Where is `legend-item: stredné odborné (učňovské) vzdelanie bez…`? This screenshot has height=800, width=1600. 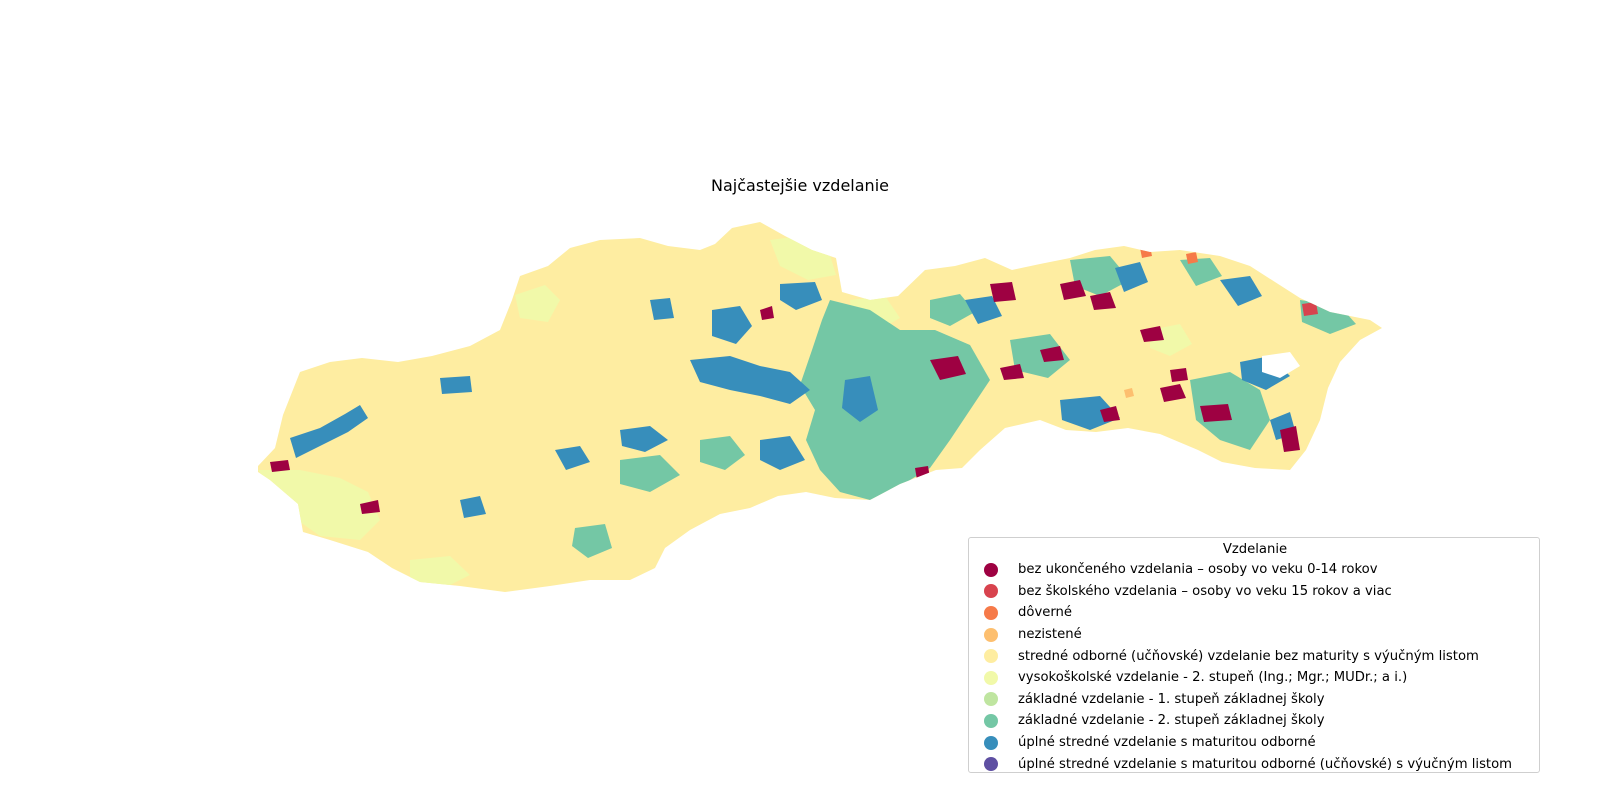
legend-item: stredné odborné (učňovské) vzdelanie bez… is located at coordinates (1255, 656).